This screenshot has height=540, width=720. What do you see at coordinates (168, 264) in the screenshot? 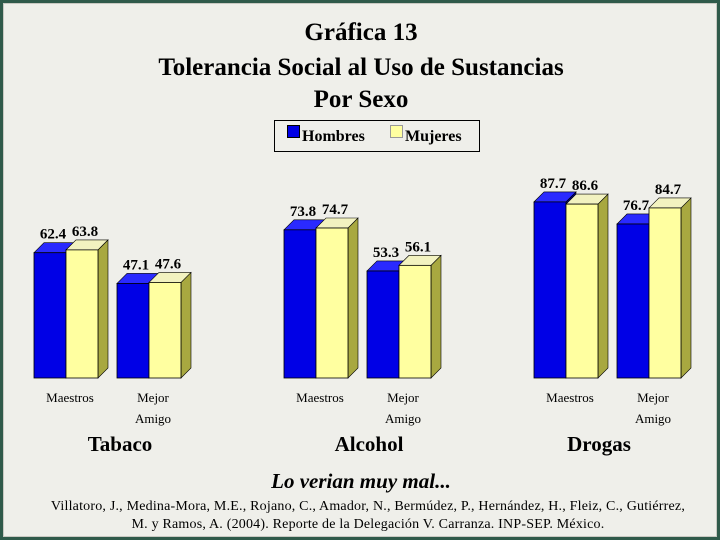
I see `data-label-tabaco-mejor-amigo-mujeres: 47.6` at bounding box center [168, 264].